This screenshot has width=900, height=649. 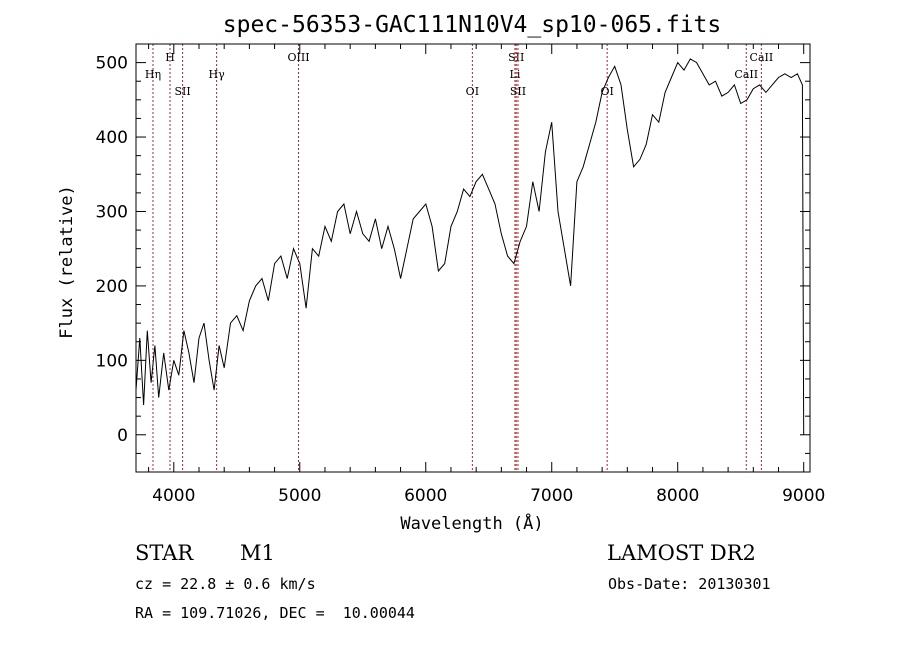 What do you see at coordinates (472, 91) in the screenshot?
I see `line-marker-label: OI` at bounding box center [472, 91].